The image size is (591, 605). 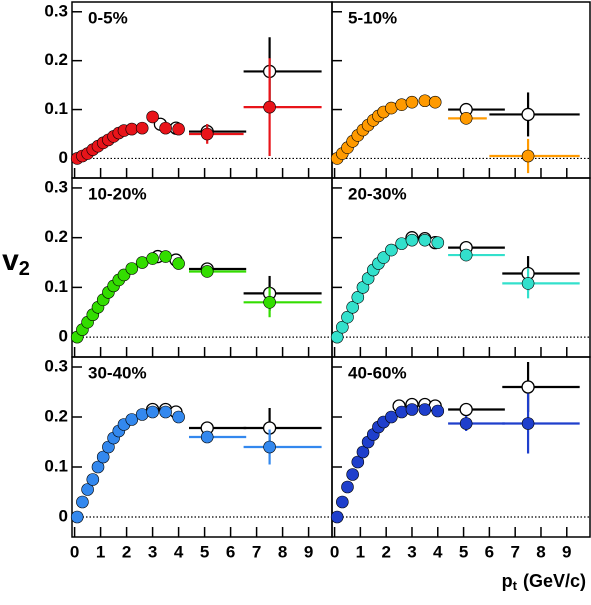 What do you see at coordinates (108, 17) in the screenshot?
I see `panel-title: 0-5%` at bounding box center [108, 17].